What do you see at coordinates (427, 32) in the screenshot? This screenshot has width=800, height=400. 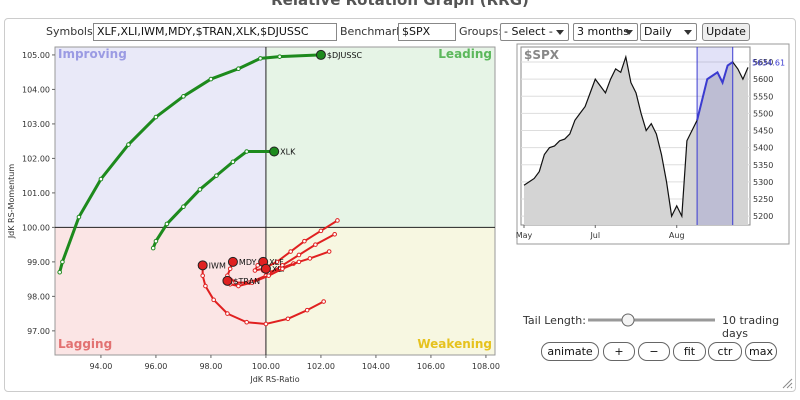 I see `benchmark-input: $SPX` at bounding box center [427, 32].